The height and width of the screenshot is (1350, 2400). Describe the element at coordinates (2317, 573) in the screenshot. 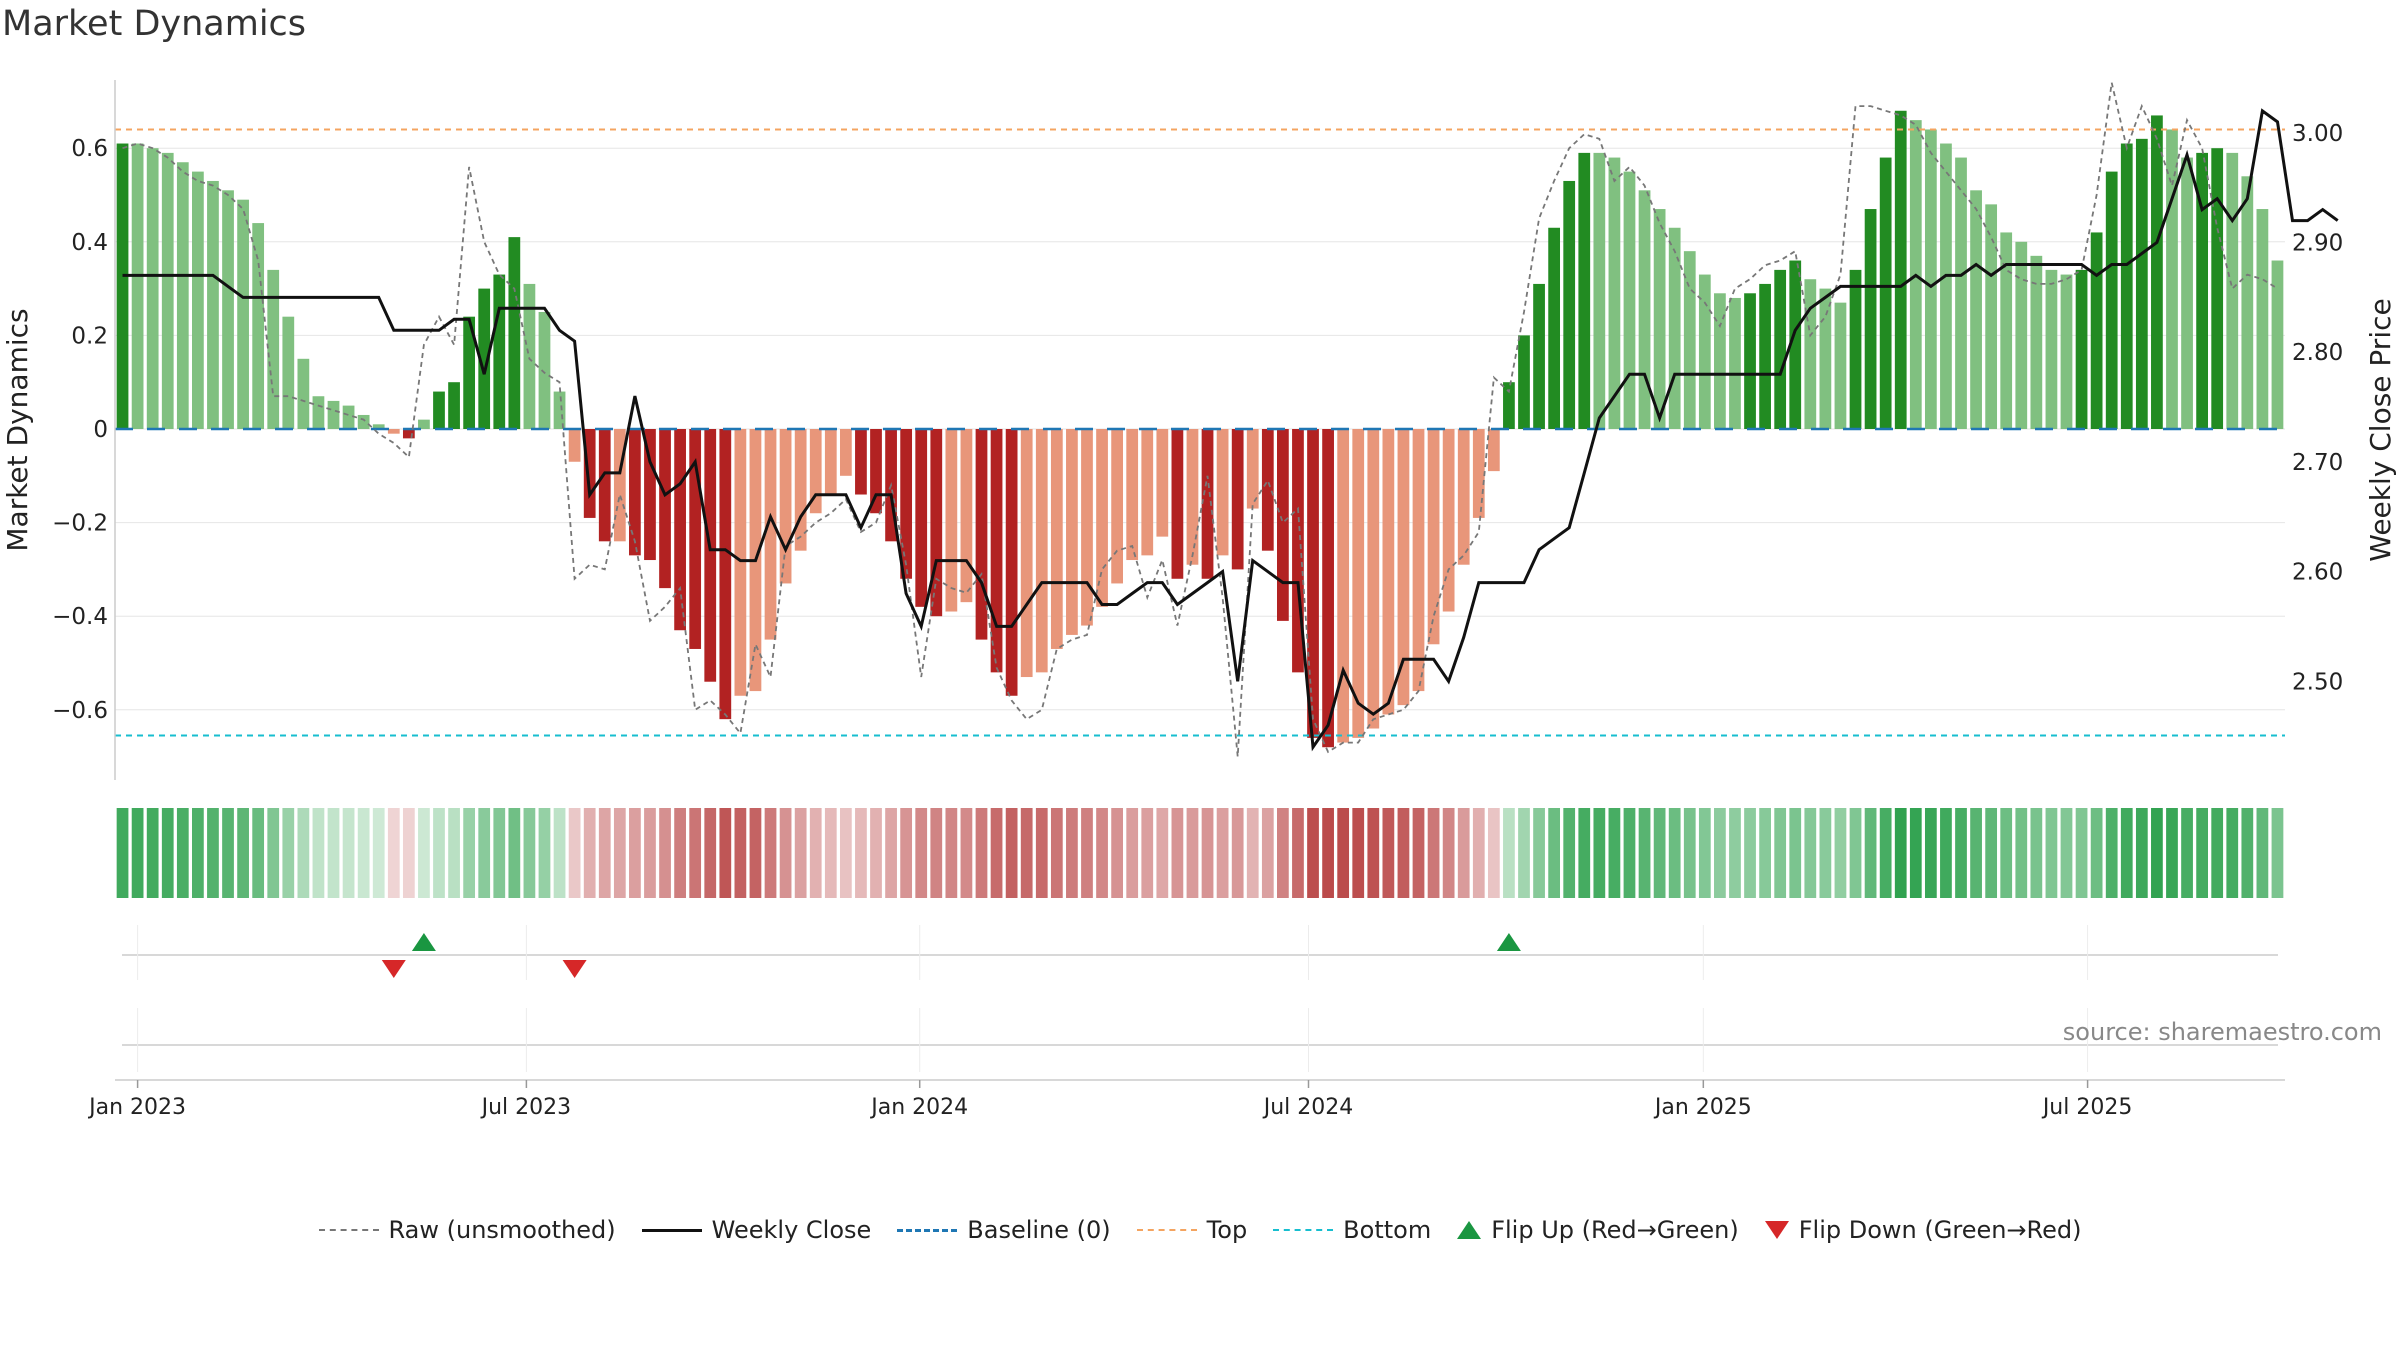

I see `y2-tick-label: 2.60` at that location.